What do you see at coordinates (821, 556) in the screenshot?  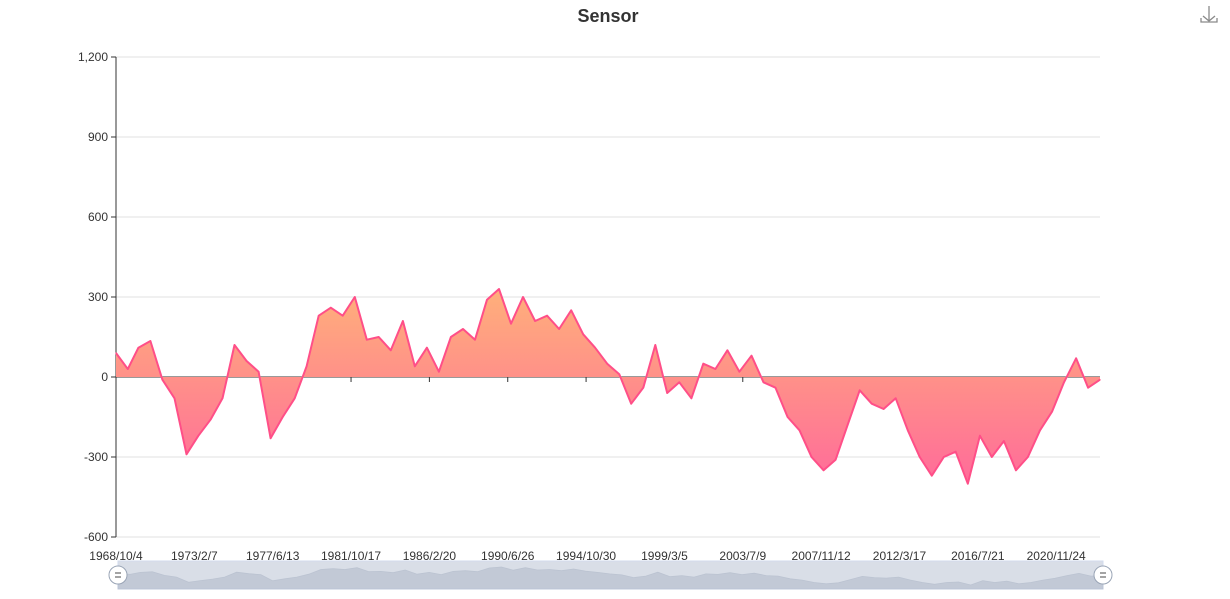 I see `x-tick-label: 2007/11/12` at bounding box center [821, 556].